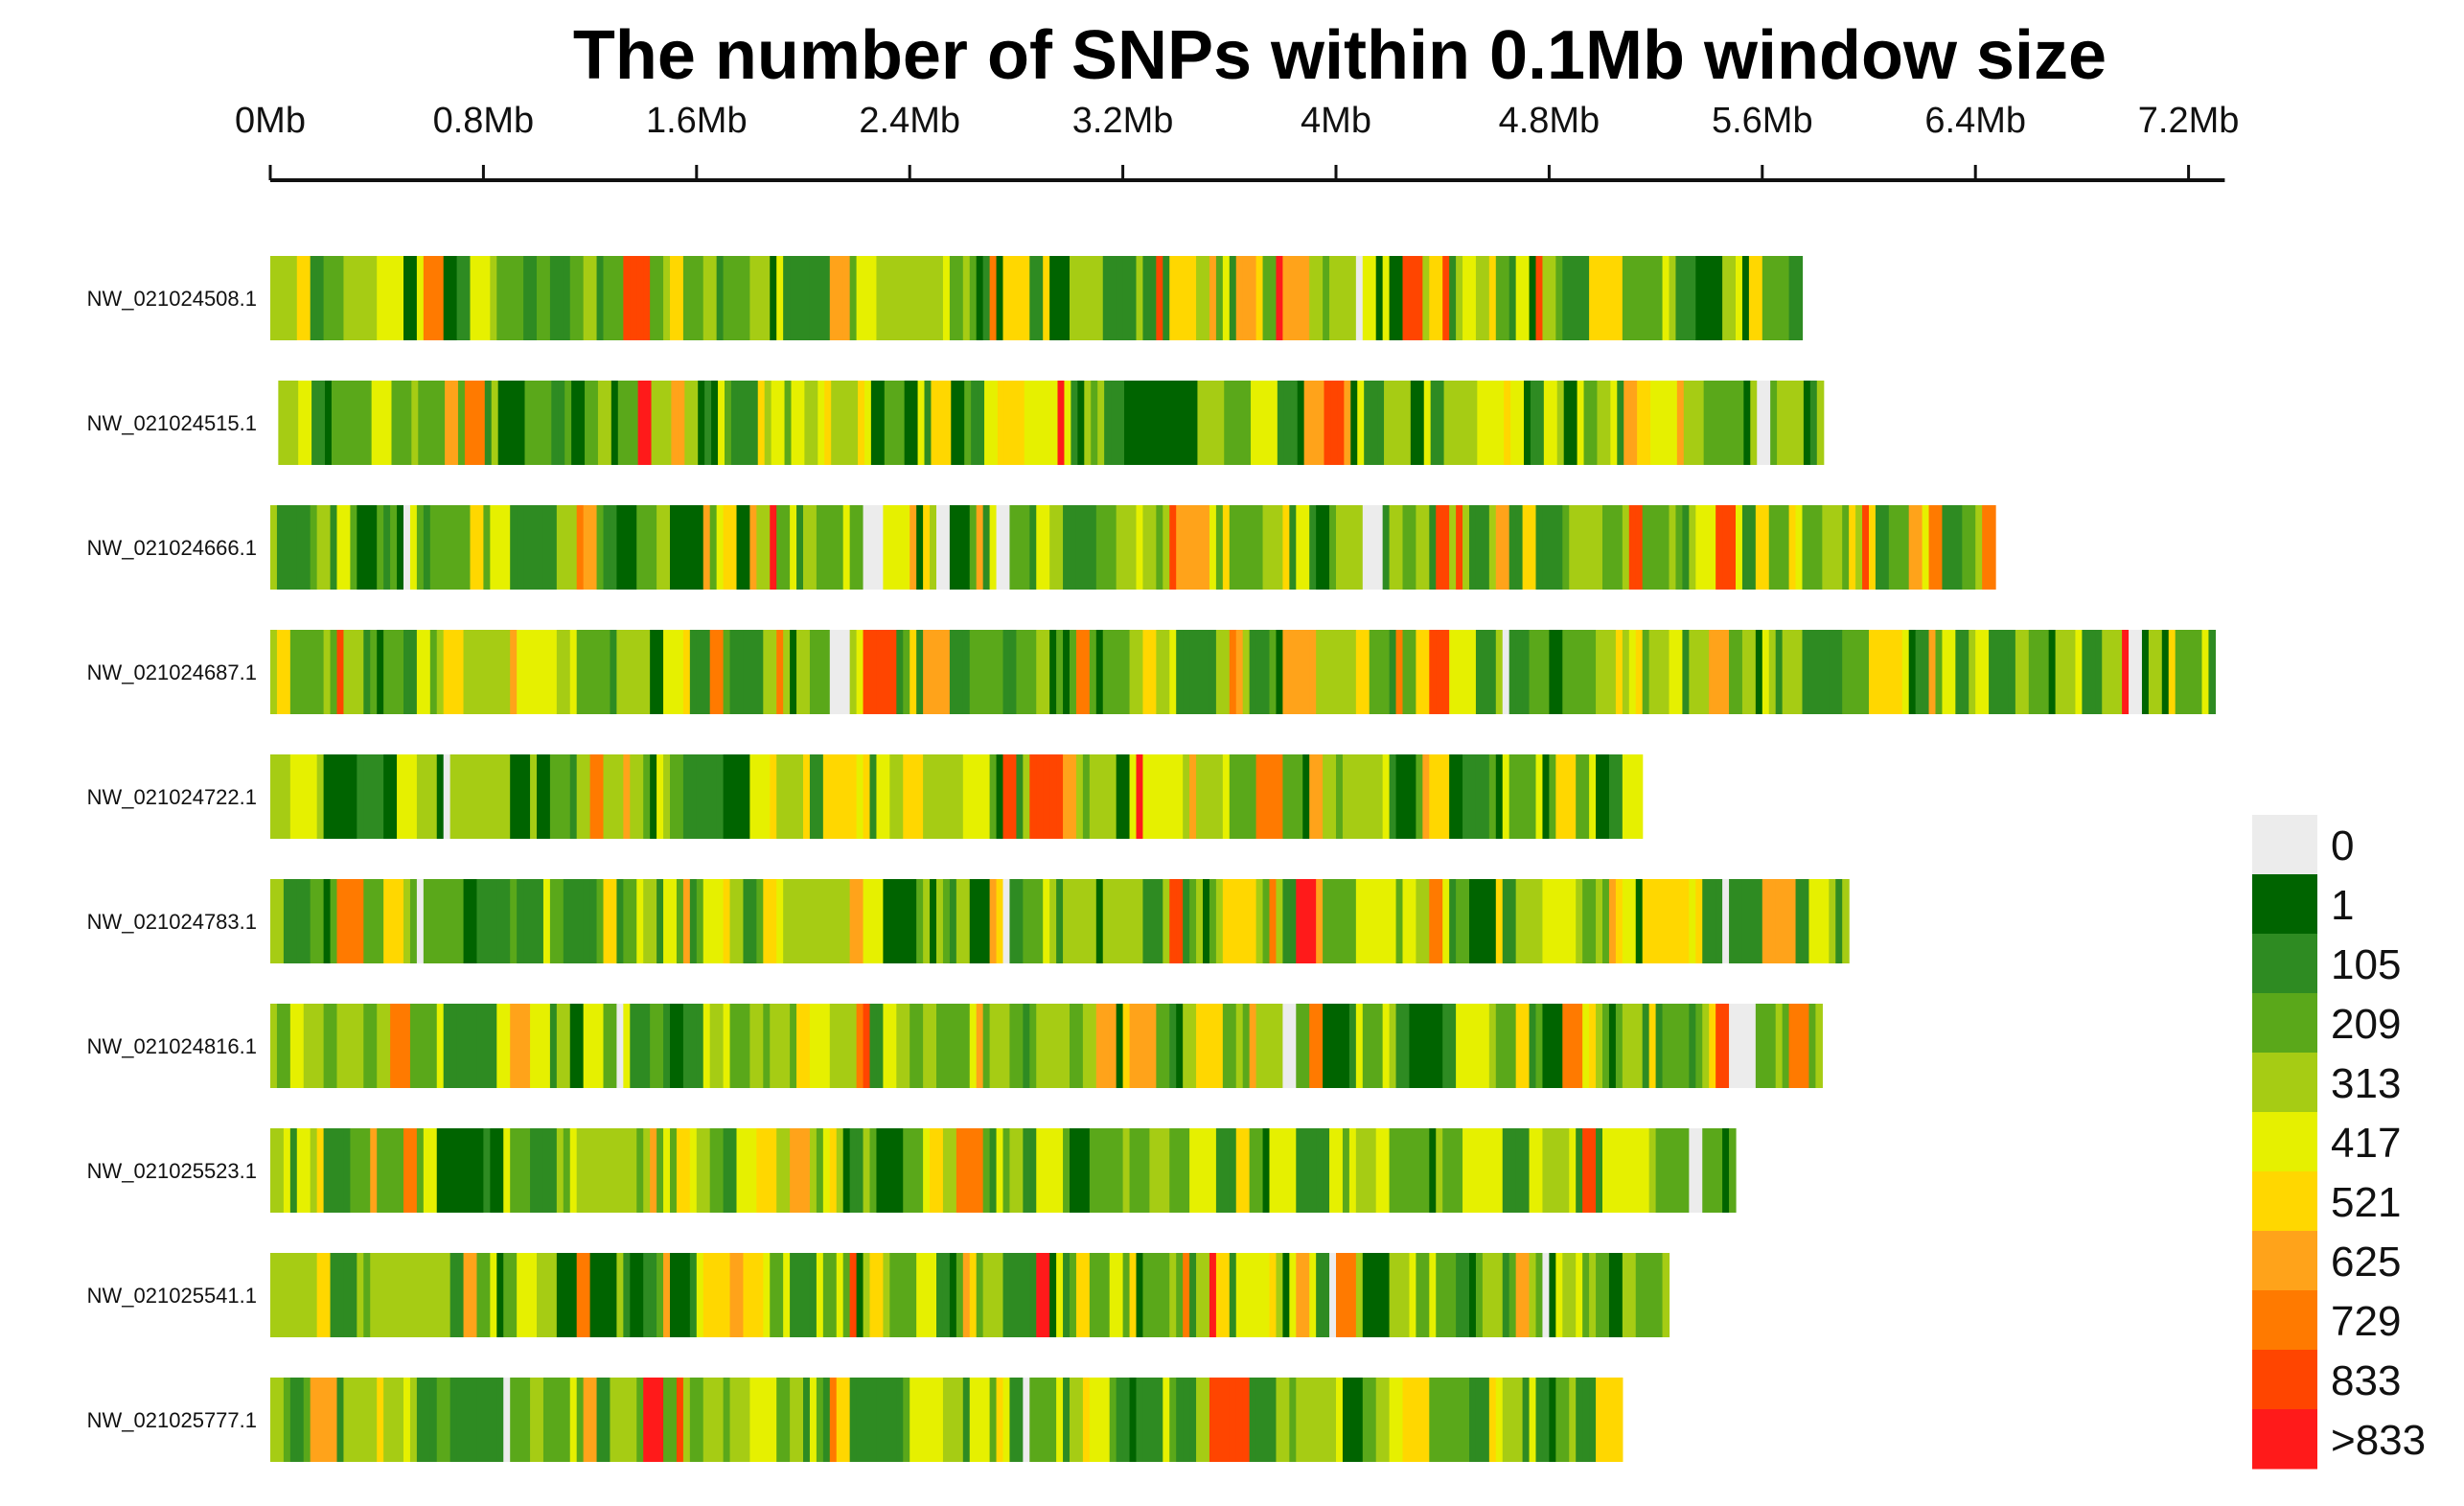 The width and height of the screenshot is (2464, 1506). I want to click on row-label: NW_021025523.1, so click(172, 1171).